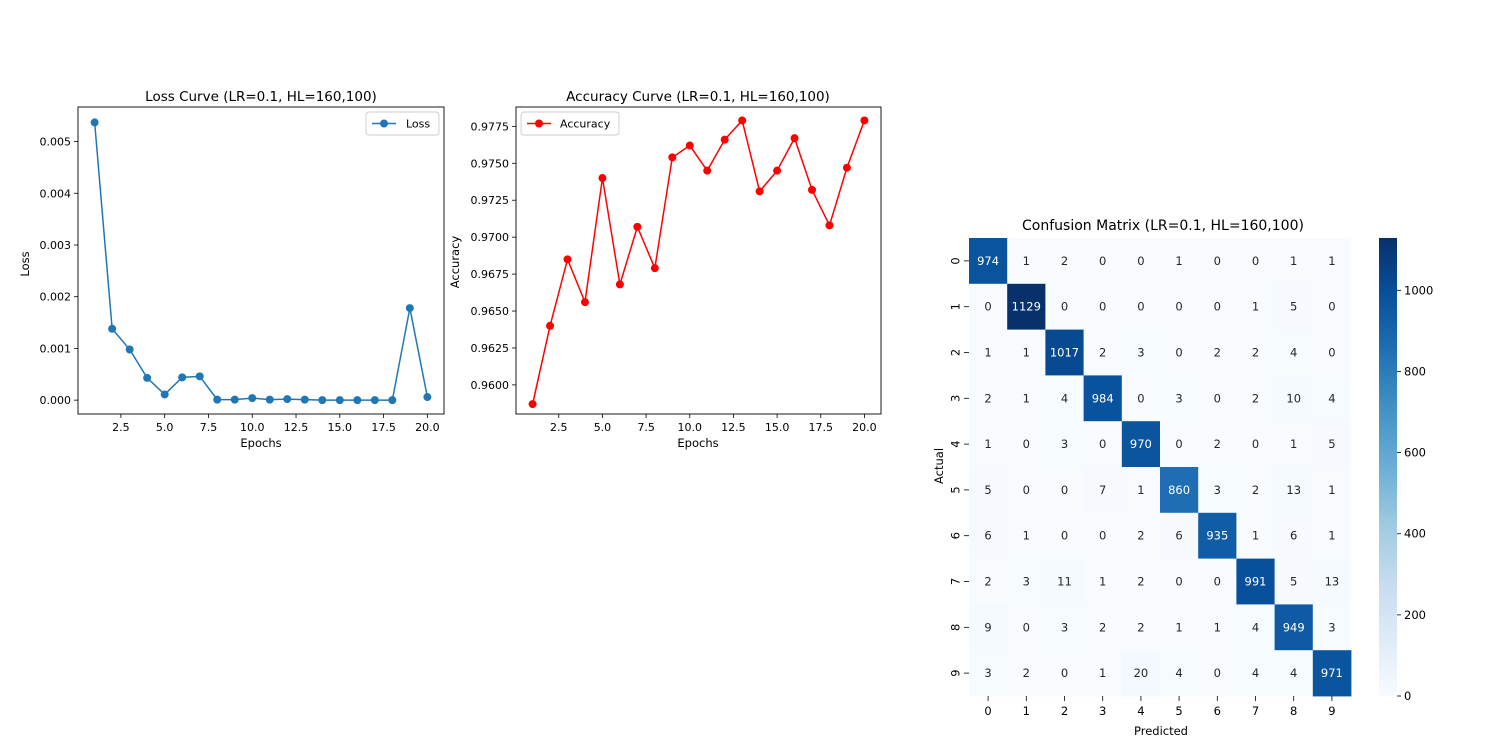  I want to click on confusion-matrix-cell-value: 3, so click(1217, 490).